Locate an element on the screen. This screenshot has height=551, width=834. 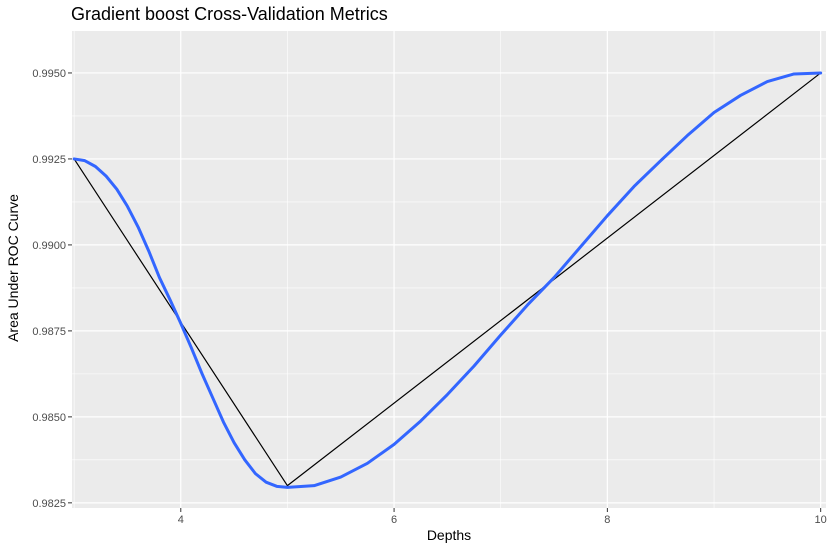
y-tick-label: 0.9900 is located at coordinates (49, 246).